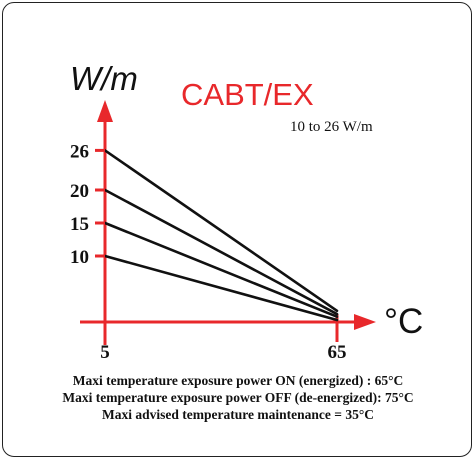 The height and width of the screenshot is (461, 476). What do you see at coordinates (79, 224) in the screenshot?
I see `y-tick-label: 15` at bounding box center [79, 224].